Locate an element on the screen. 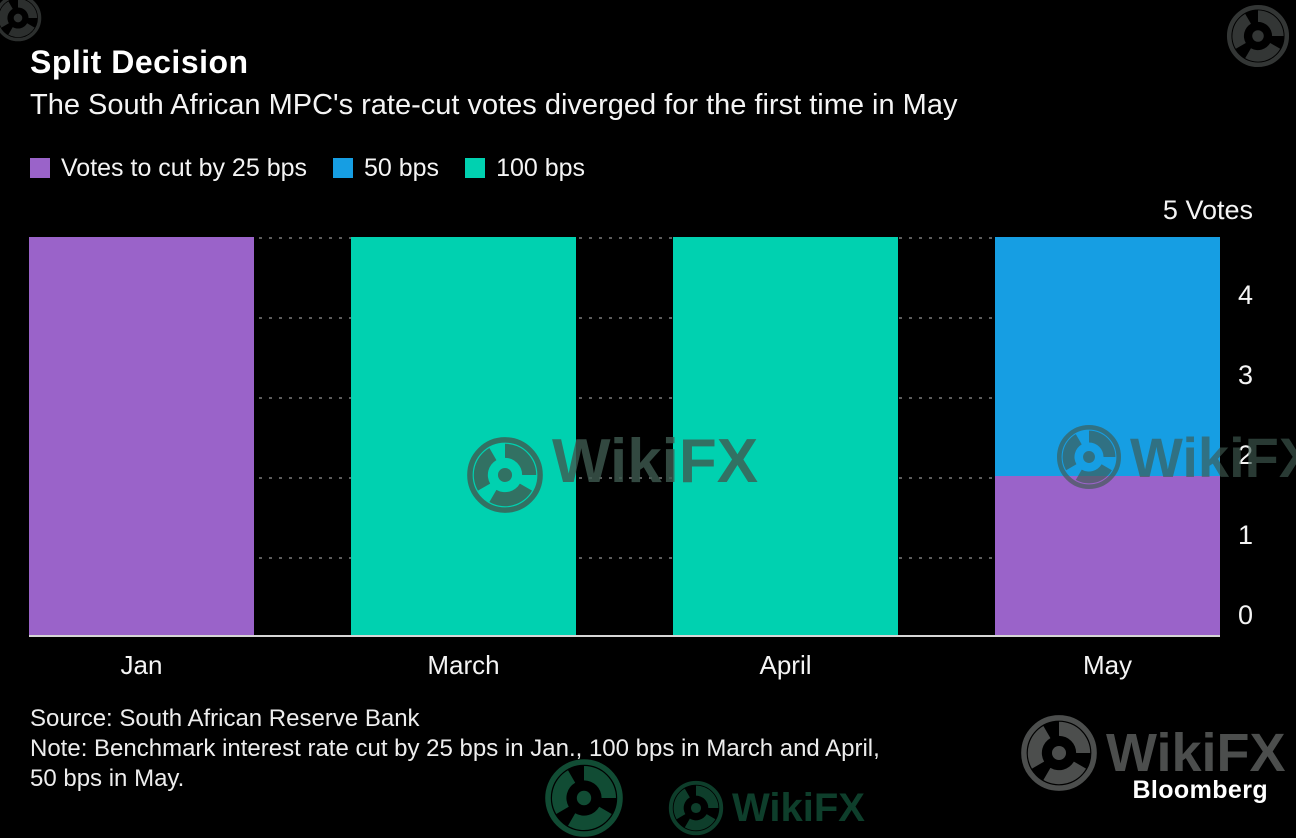 Image resolution: width=1296 pixels, height=838 pixels. legend-label: Votes to cut by 25 bps is located at coordinates (184, 167).